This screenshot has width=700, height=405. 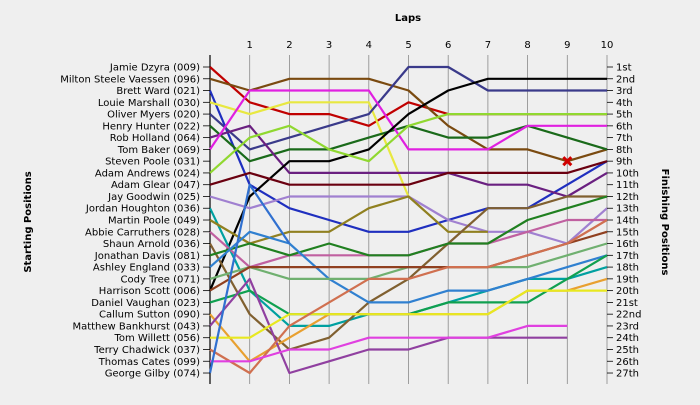 I want to click on x-tick-label: 6, so click(x=448, y=45).